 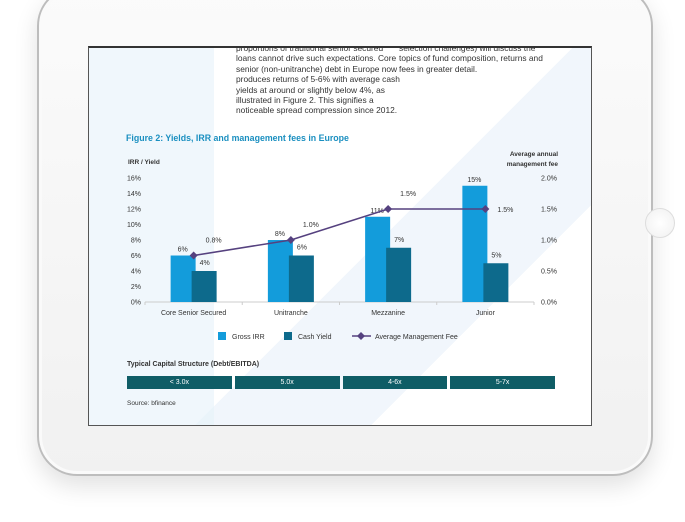 I want to click on data-label-fee: 1.0%, so click(x=311, y=225).